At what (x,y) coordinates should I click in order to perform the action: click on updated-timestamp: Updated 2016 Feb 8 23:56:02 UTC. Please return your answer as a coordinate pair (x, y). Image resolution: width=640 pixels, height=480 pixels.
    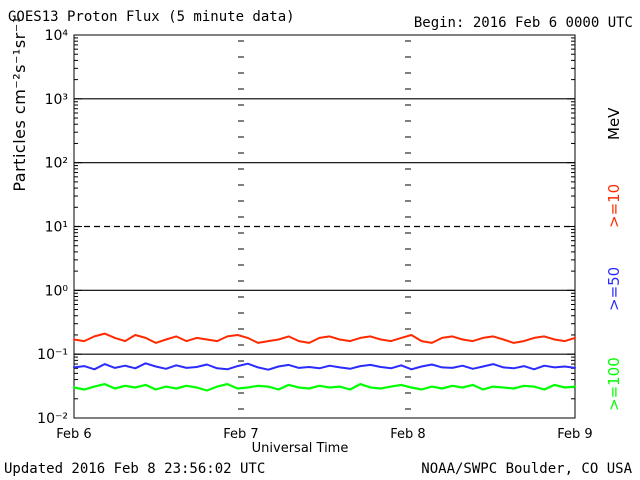
    Looking at the image, I should click on (135, 469).